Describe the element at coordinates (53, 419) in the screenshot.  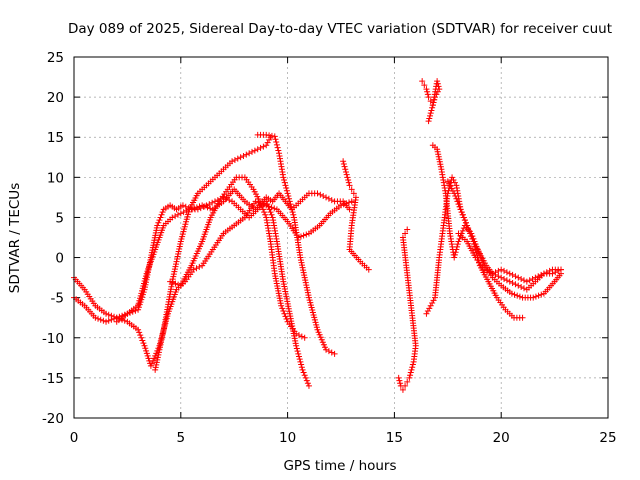
I see `y-tick-label: -20` at that location.